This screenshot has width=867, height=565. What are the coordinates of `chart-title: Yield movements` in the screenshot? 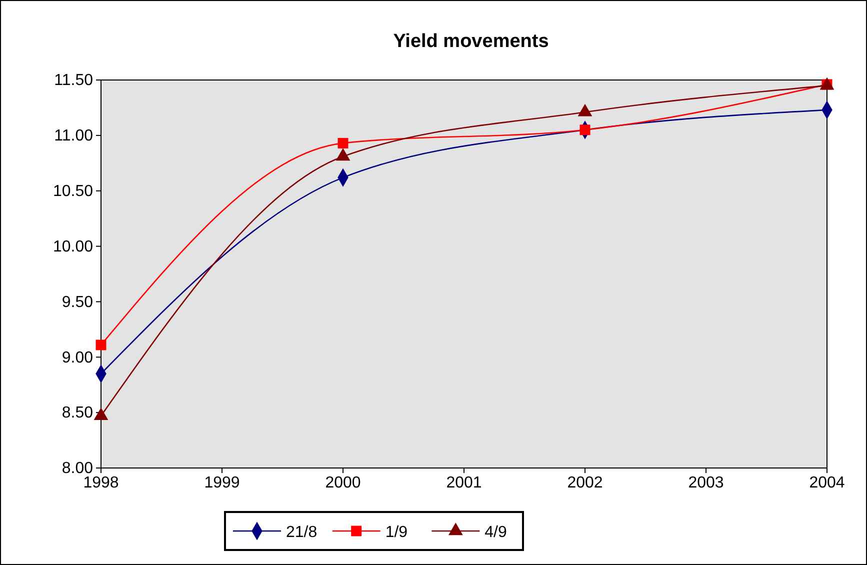 It's located at (471, 41).